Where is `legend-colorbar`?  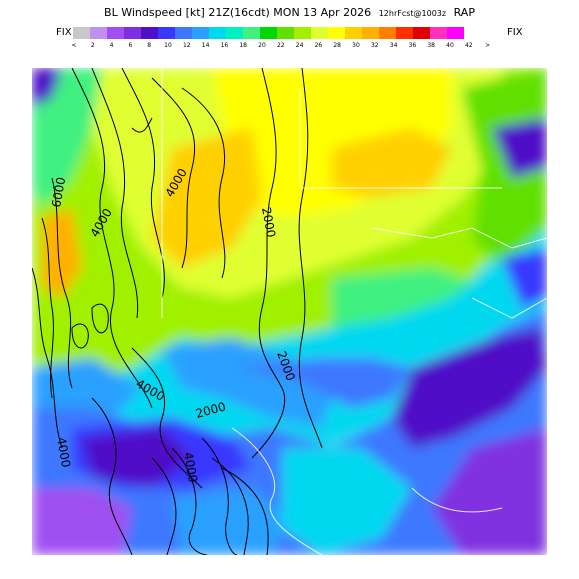
legend-colorbar is located at coordinates (268, 33).